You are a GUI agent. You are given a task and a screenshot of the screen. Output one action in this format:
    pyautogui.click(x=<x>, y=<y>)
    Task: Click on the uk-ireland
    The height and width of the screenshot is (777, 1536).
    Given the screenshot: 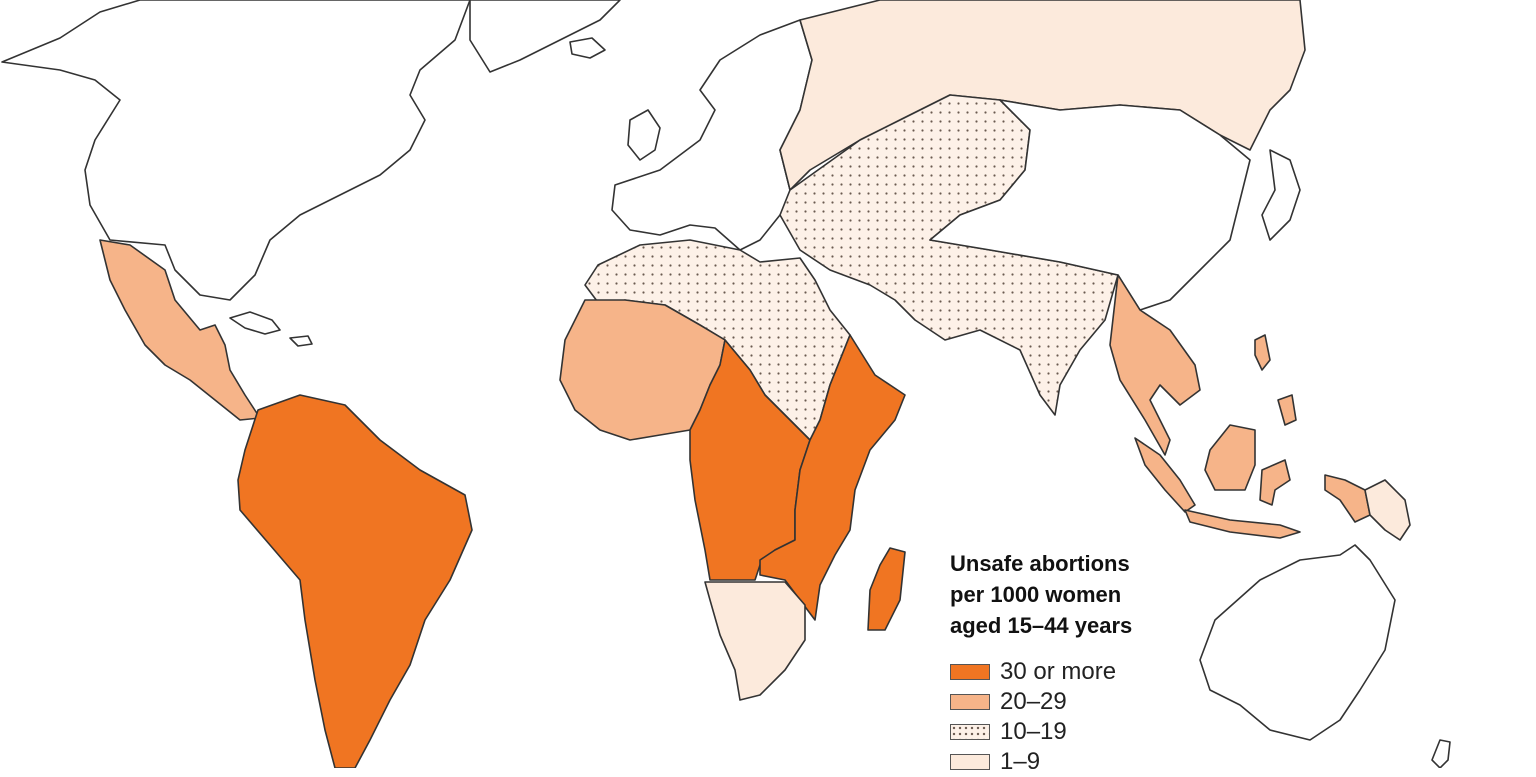 What is the action you would take?
    pyautogui.click(x=644, y=135)
    